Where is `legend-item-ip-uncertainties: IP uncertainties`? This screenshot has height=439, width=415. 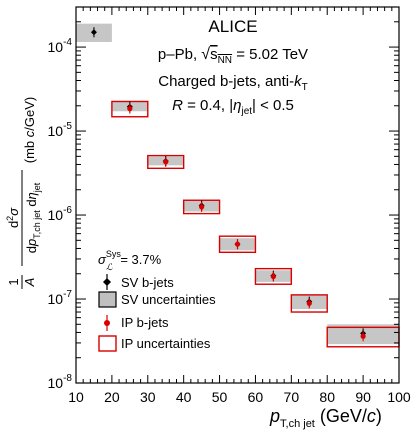 legend-item-ip-uncertainties: IP uncertainties is located at coordinates (154, 343).